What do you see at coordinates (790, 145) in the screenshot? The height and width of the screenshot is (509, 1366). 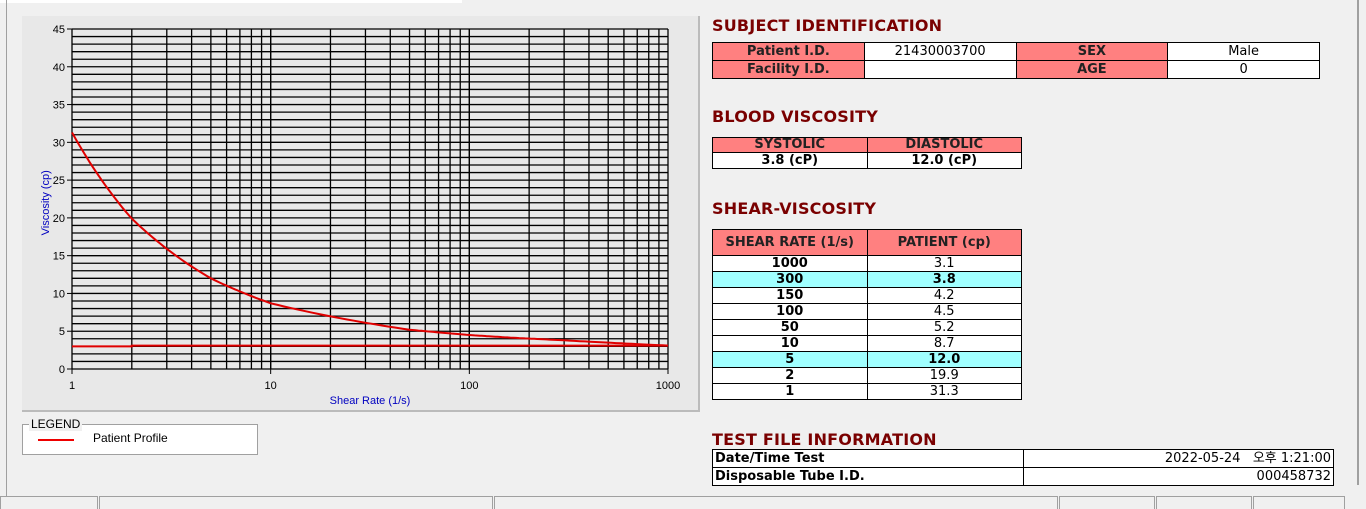 I see `systolic-label: SYSTOLIC` at bounding box center [790, 145].